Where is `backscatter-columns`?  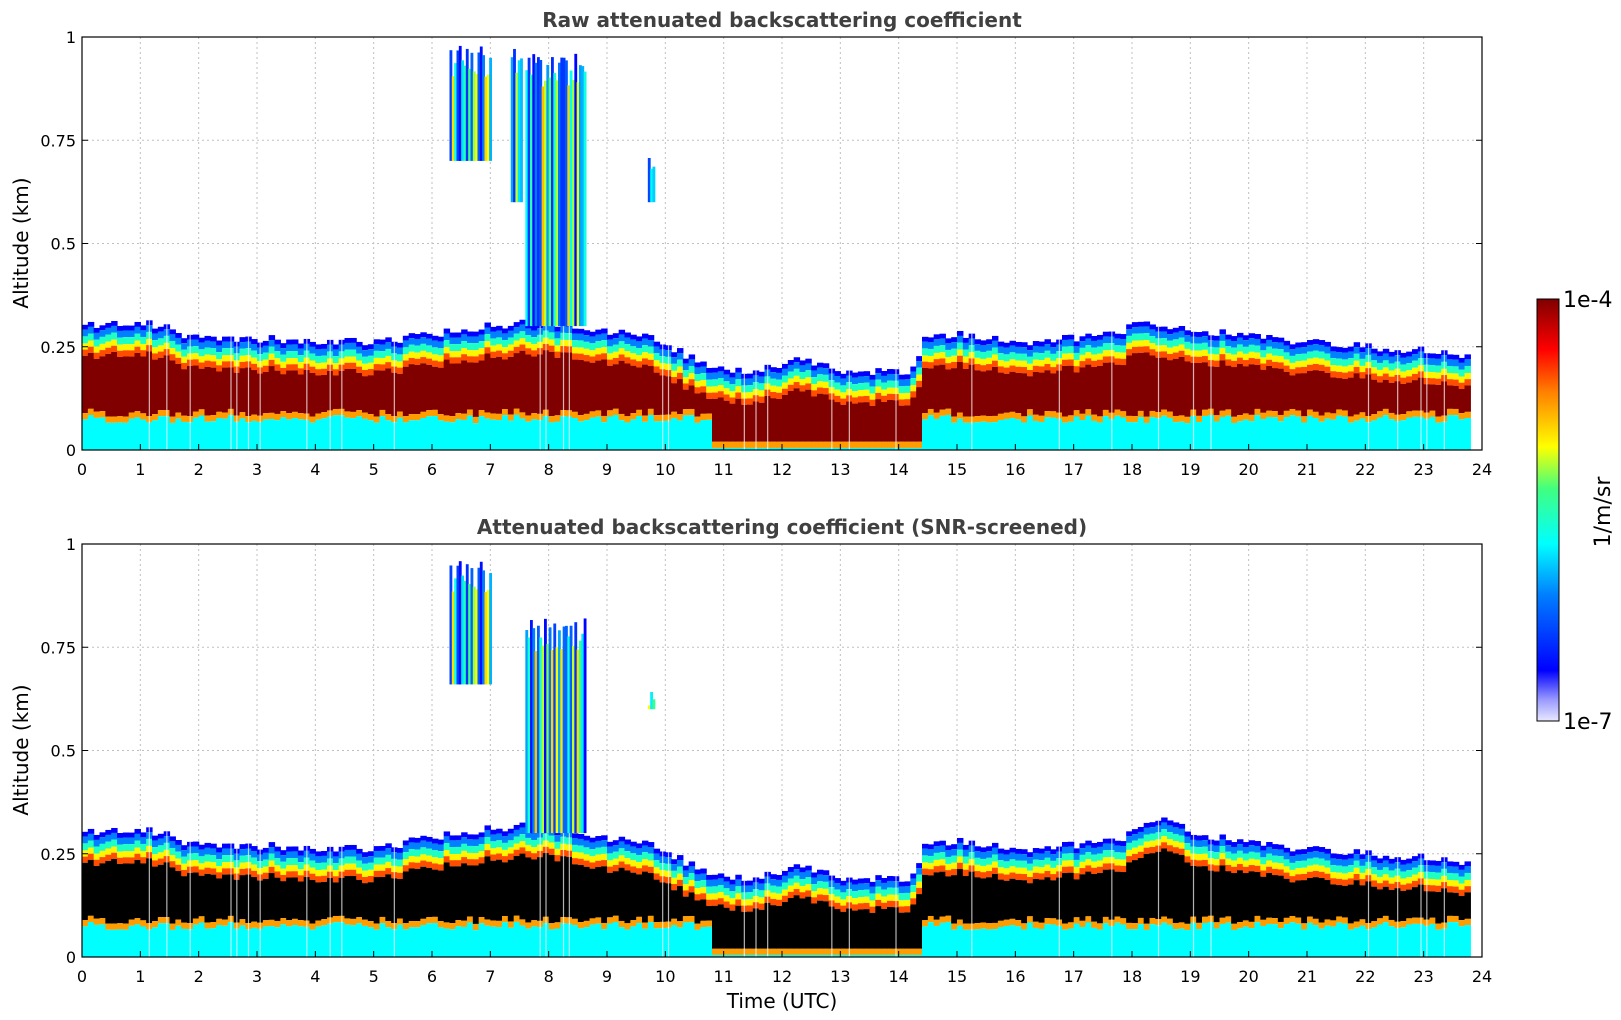 backscatter-columns is located at coordinates (776, 887).